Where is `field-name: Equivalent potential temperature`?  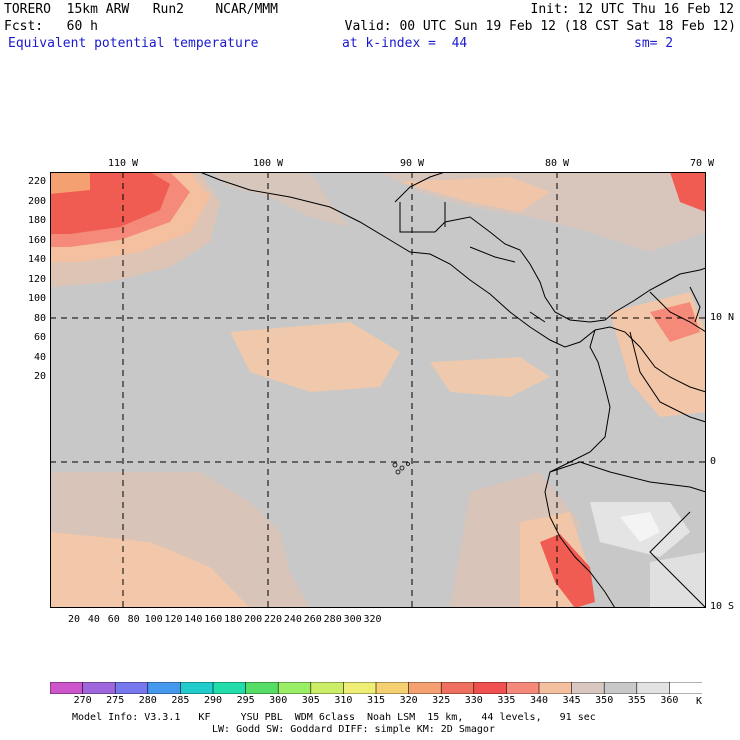 field-name: Equivalent potential temperature is located at coordinates (133, 43).